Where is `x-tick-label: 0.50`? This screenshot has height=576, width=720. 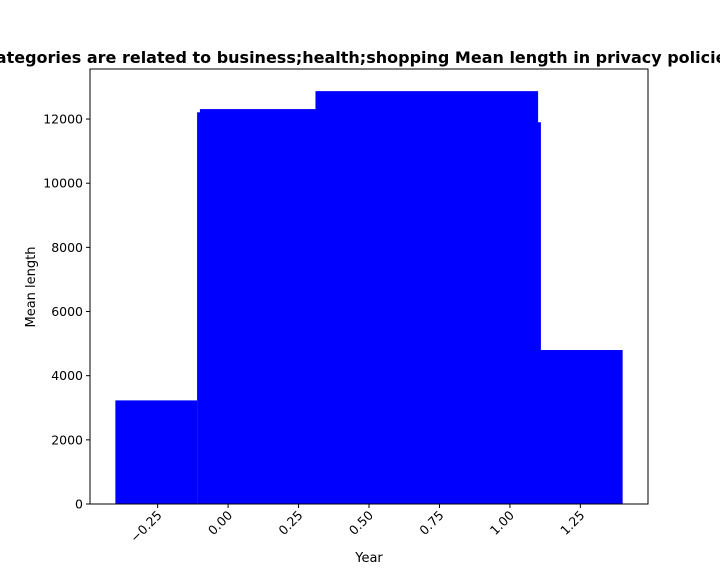 x-tick-label: 0.50 is located at coordinates (361, 522).